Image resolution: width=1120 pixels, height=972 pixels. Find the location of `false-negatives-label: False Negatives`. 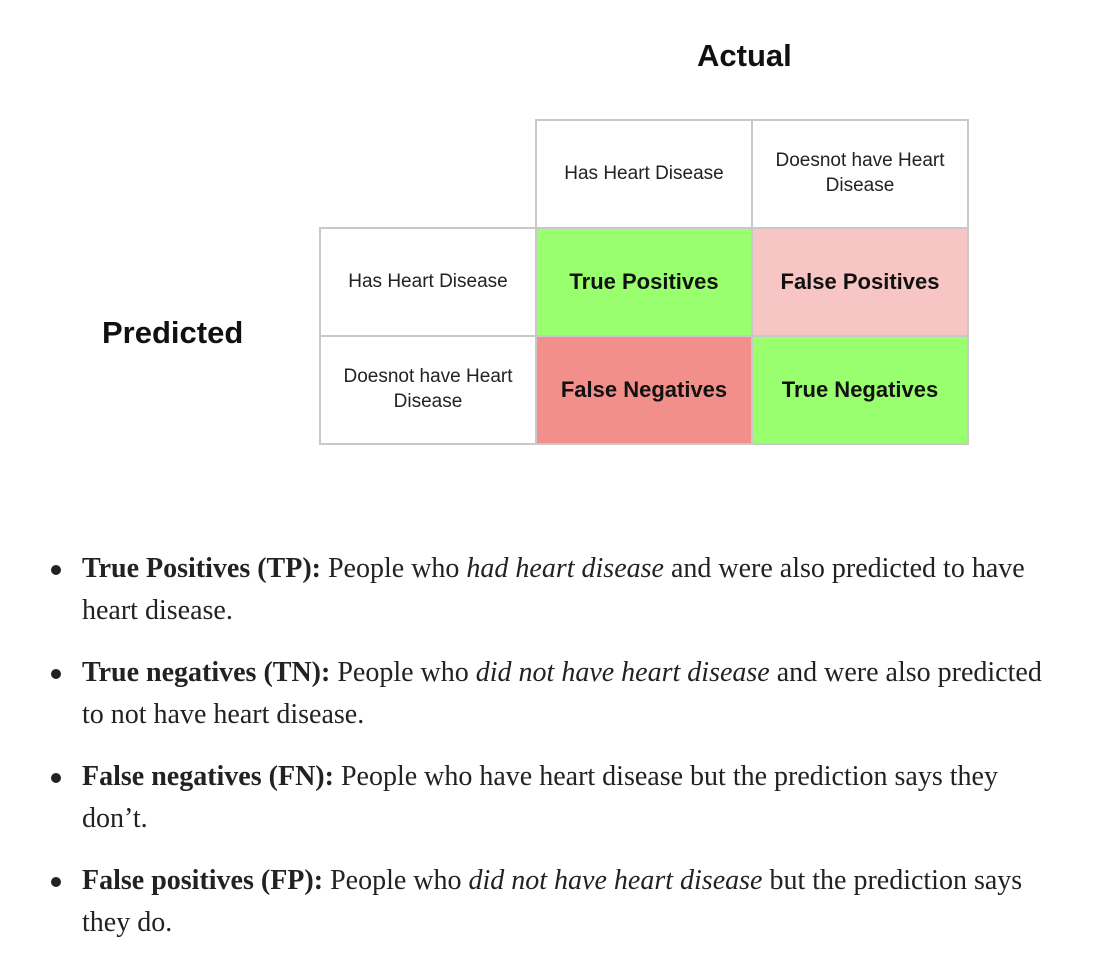

false-negatives-label: False Negatives is located at coordinates (644, 389).